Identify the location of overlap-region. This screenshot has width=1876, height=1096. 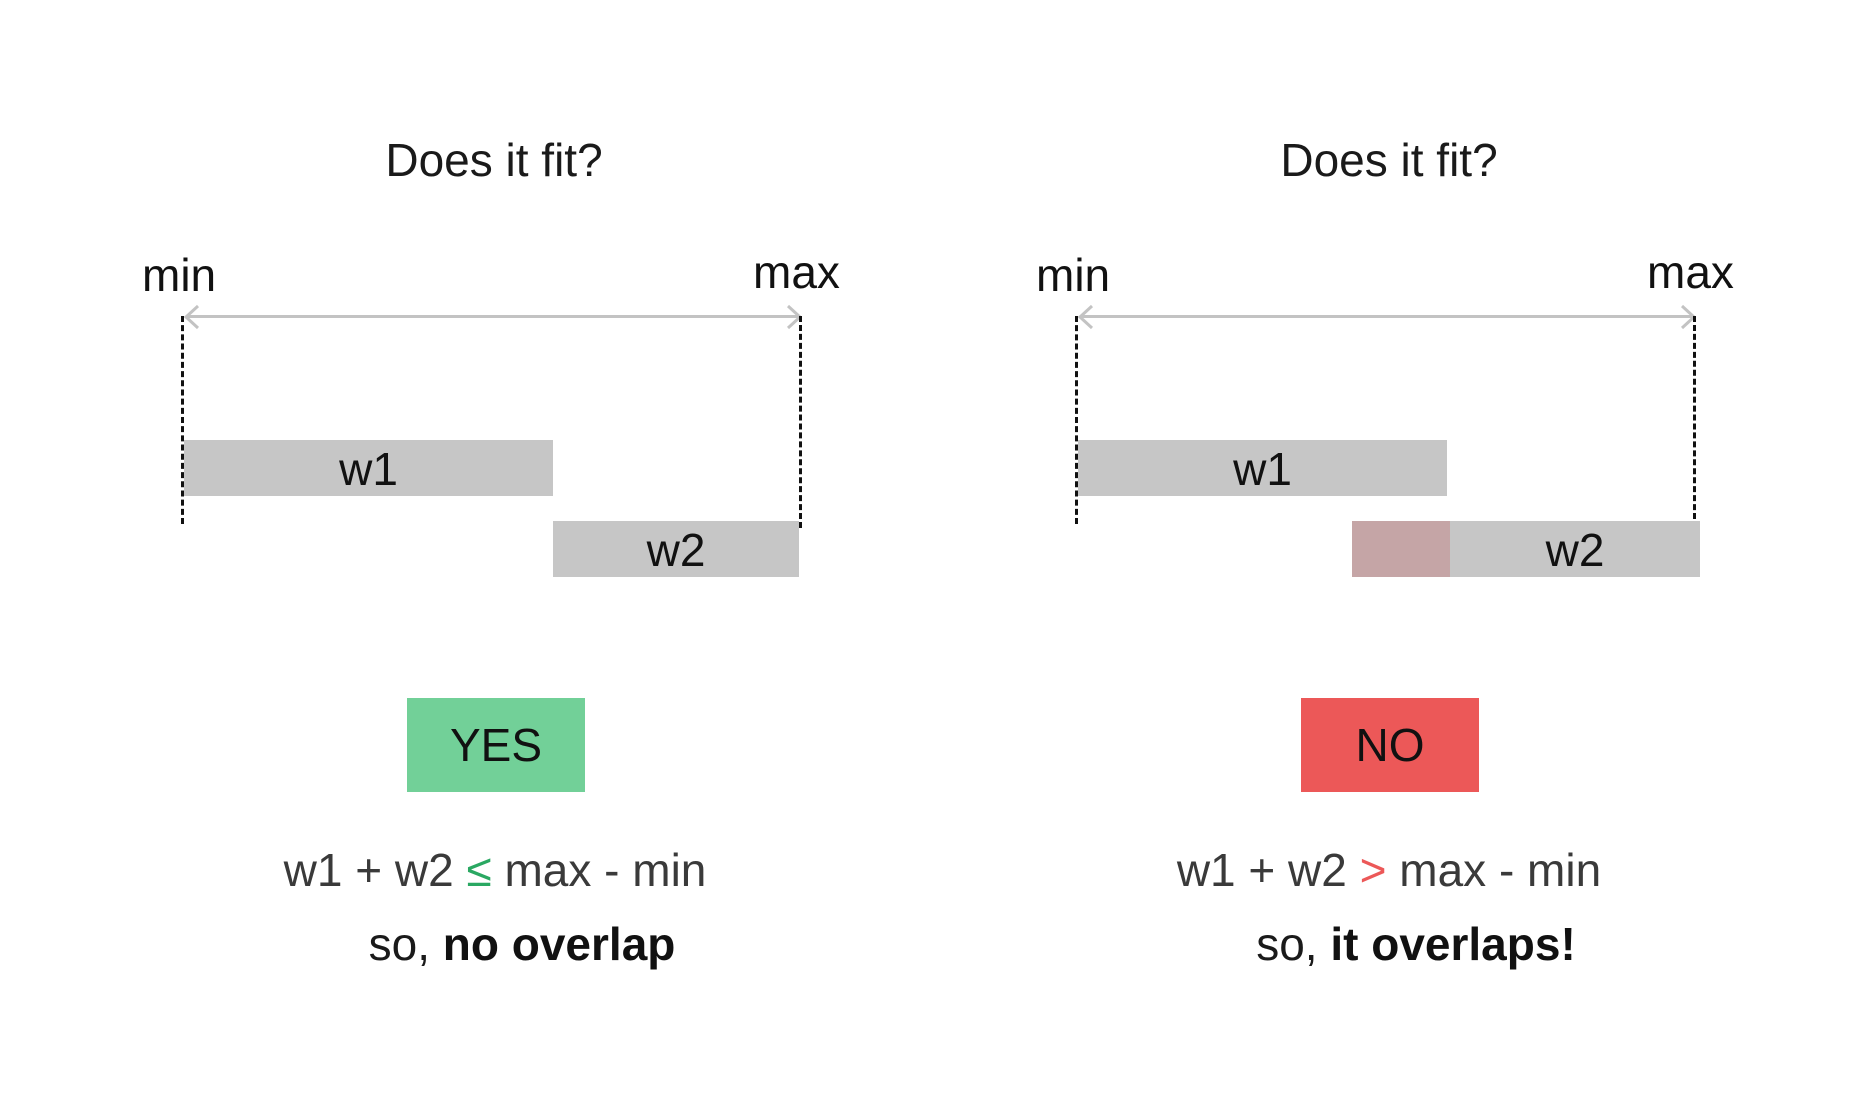
(1401, 549).